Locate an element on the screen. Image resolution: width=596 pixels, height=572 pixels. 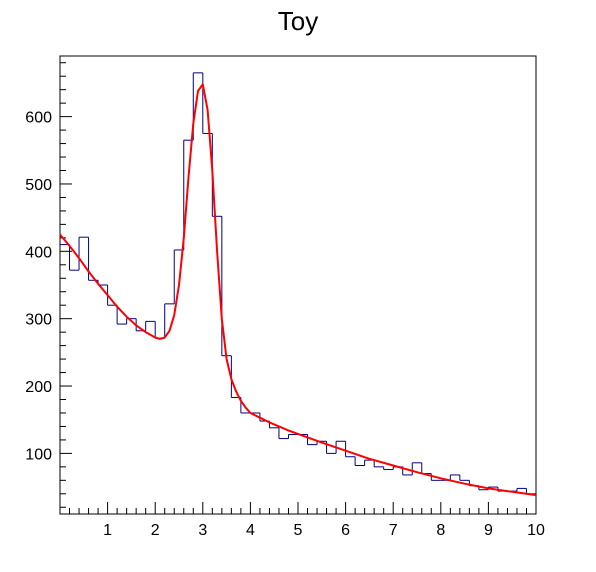
x-tick-label: 2 is located at coordinates (155, 530).